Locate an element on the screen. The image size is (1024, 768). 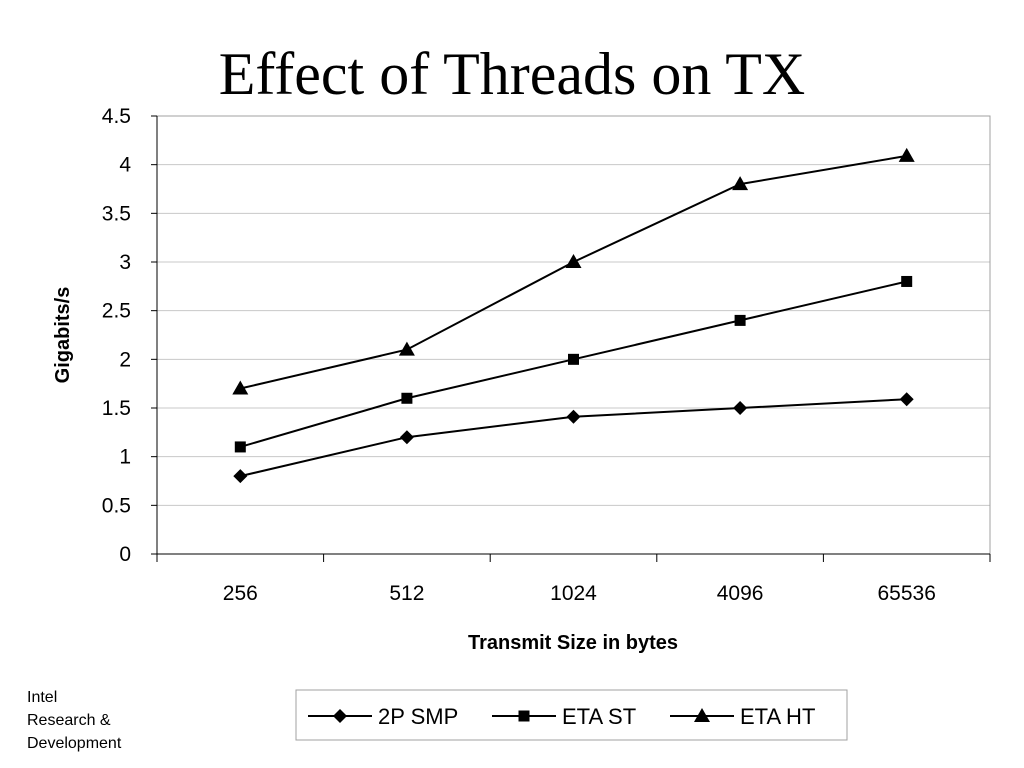
y-tick-label: 0 is located at coordinates (125, 554).